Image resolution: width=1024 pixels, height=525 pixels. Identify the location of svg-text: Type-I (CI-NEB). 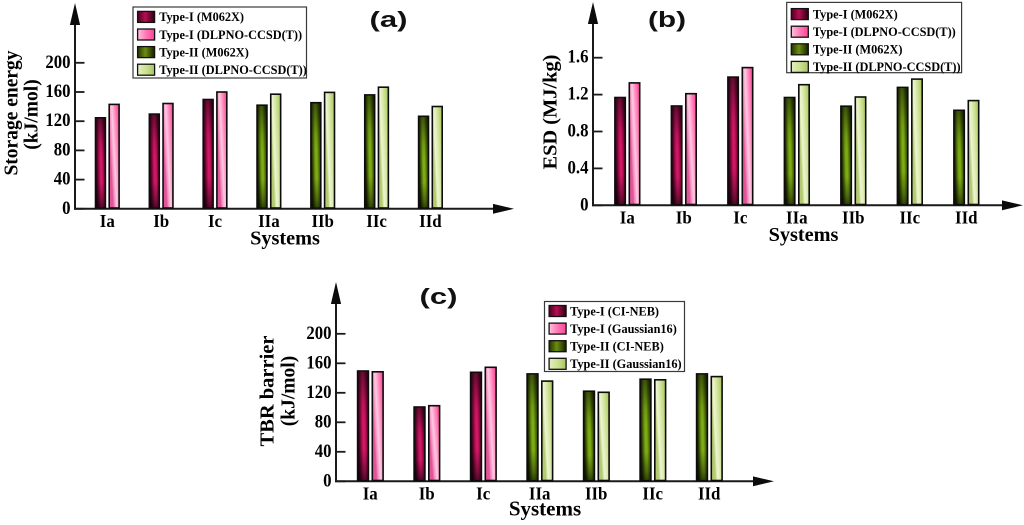
(614, 311).